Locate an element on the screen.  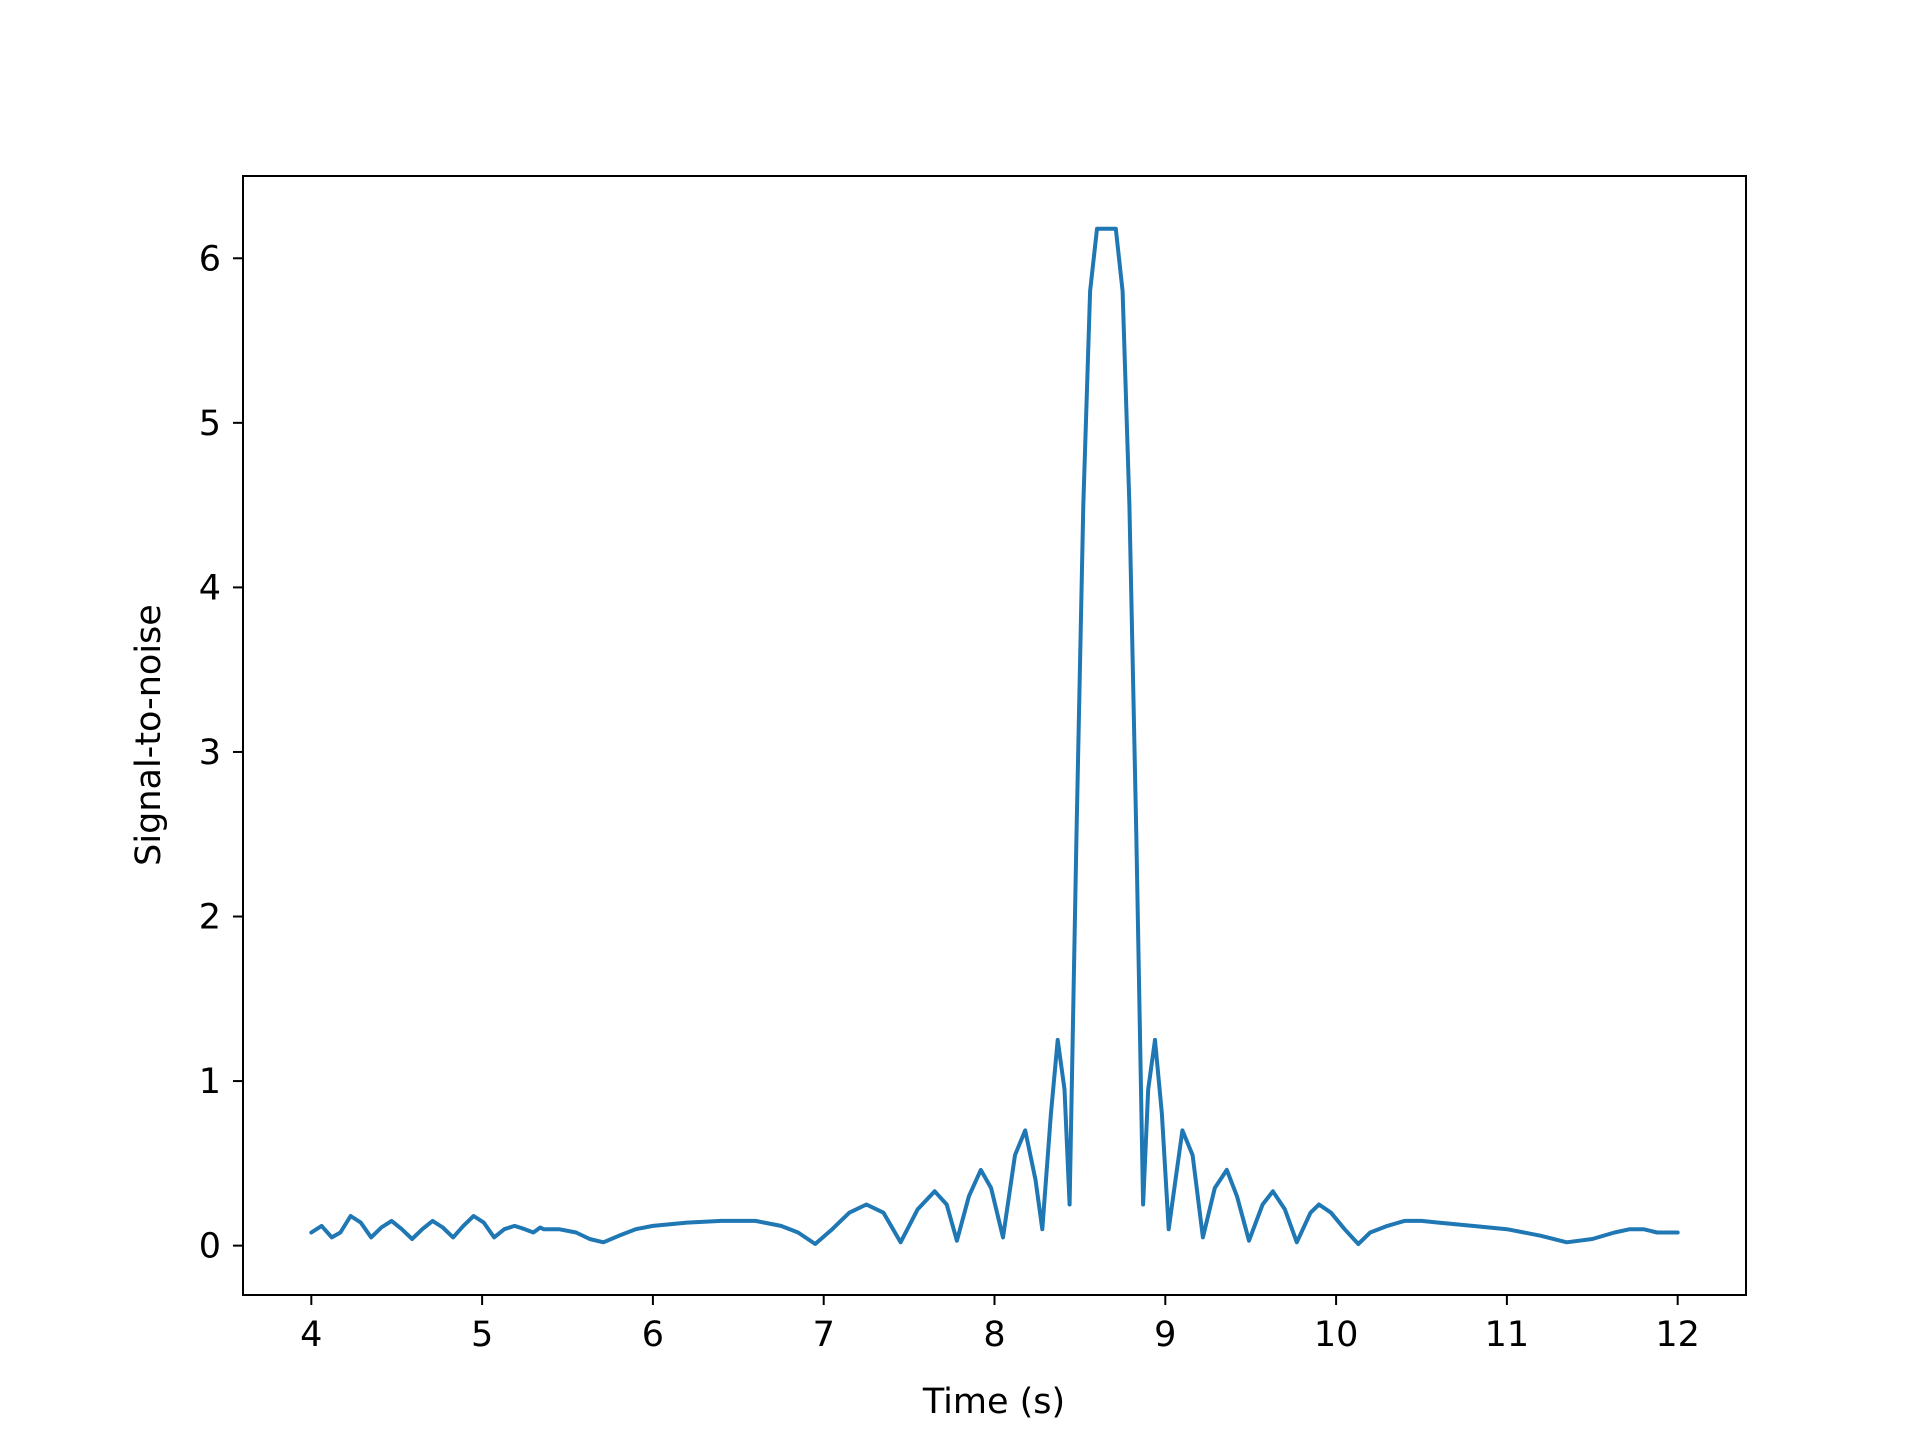
x-tick-label: 8 is located at coordinates (994, 1335).